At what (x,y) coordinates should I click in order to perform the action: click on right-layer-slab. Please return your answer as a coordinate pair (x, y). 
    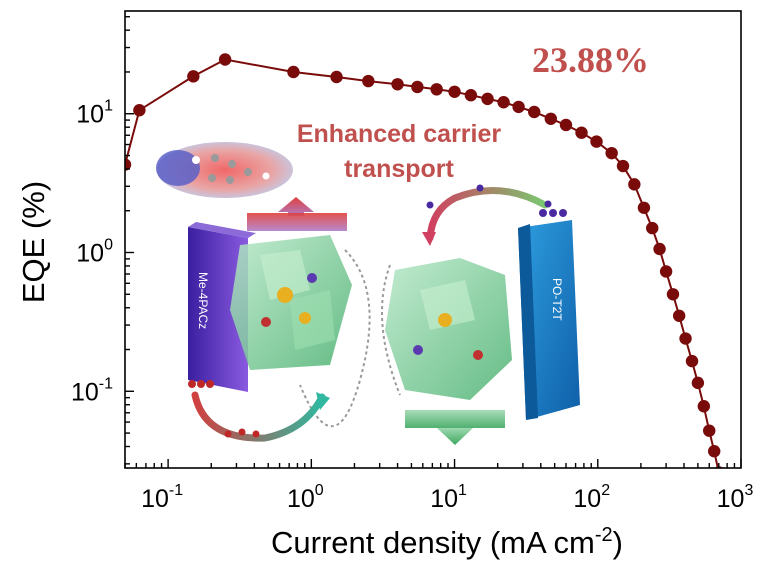
    Looking at the image, I should click on (549, 320).